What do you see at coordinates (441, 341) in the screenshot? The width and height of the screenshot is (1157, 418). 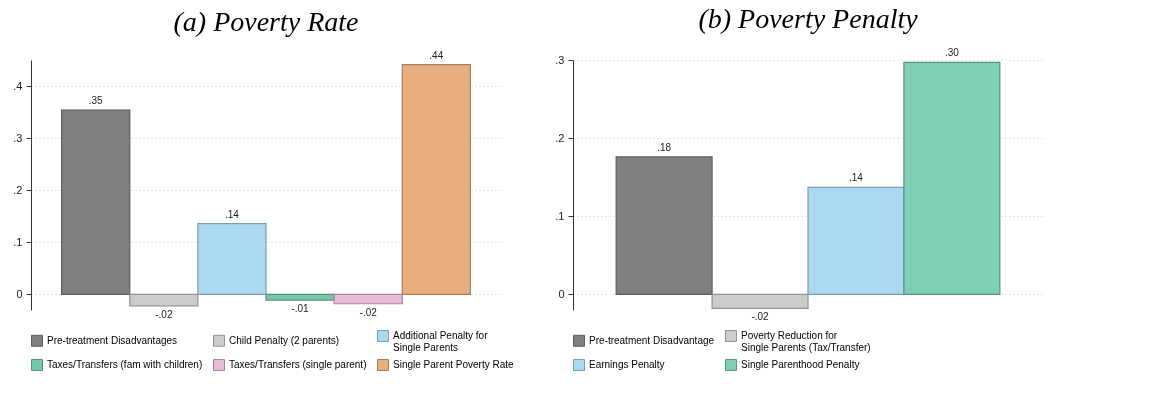 I see `legend-label: Additional Penalty for Single Parents` at bounding box center [441, 341].